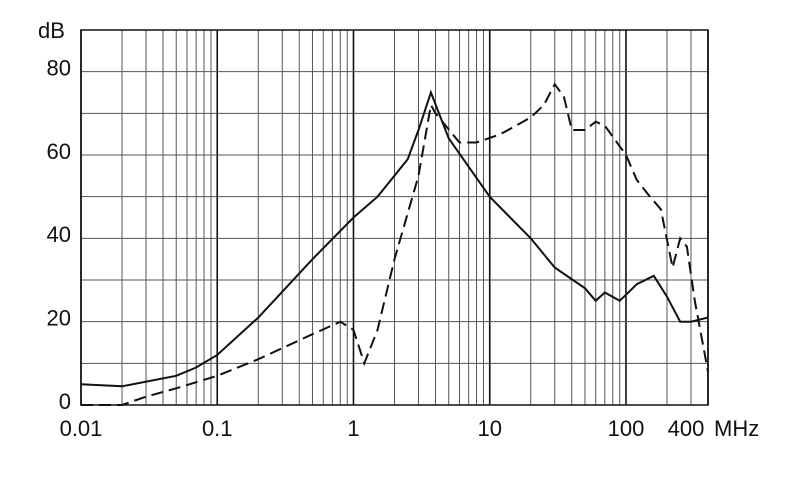 The height and width of the screenshot is (503, 790). I want to click on x-tick-label: 0.1, so click(217, 428).